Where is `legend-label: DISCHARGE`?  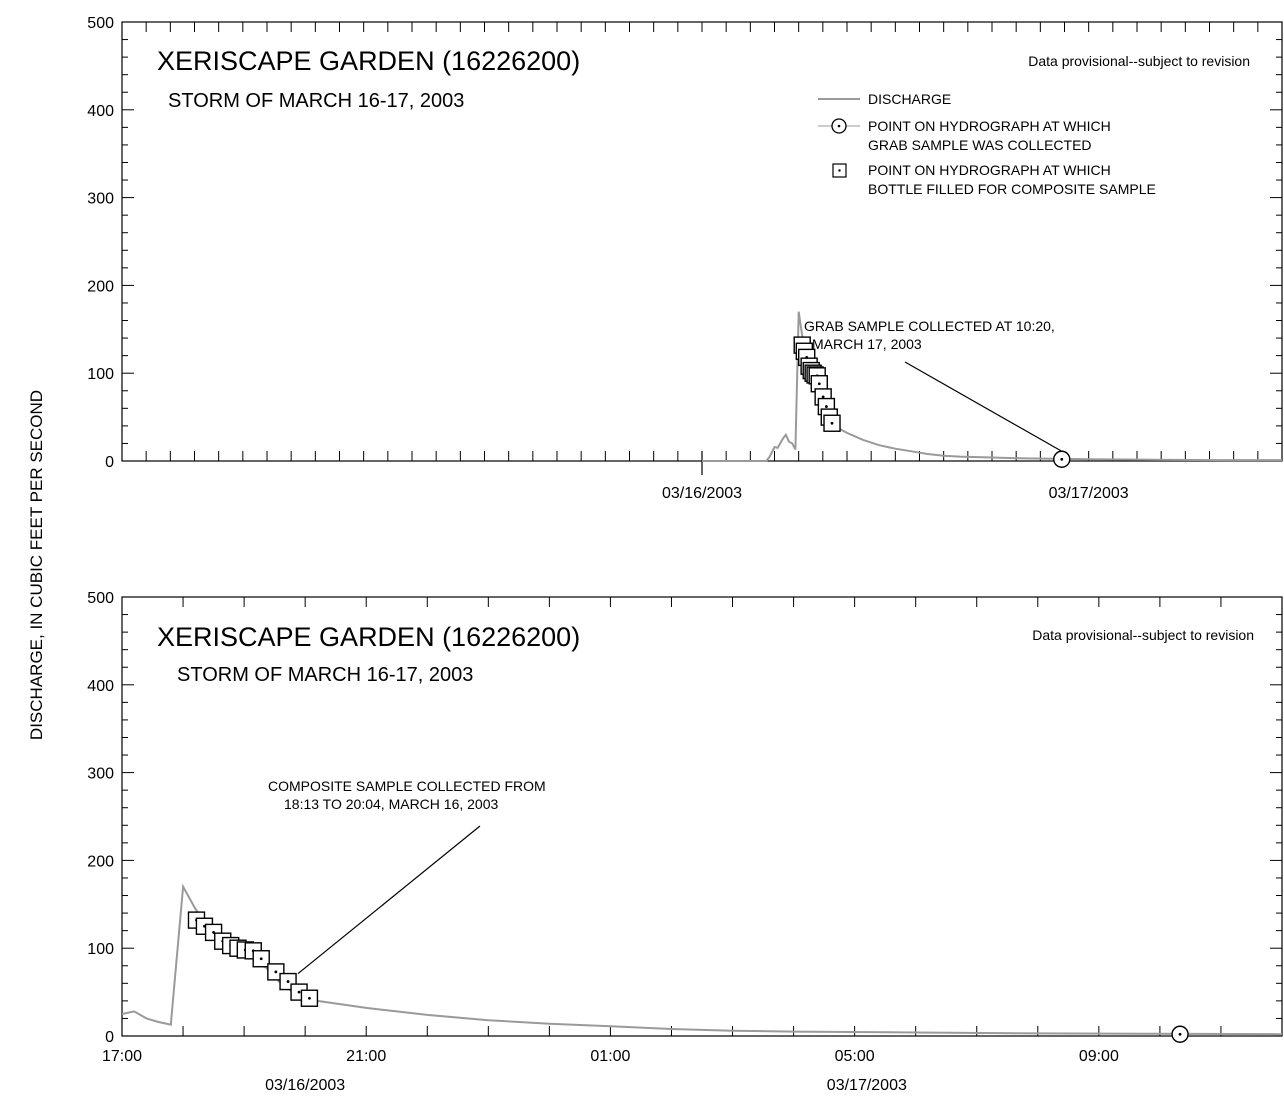 legend-label: DISCHARGE is located at coordinates (909, 99).